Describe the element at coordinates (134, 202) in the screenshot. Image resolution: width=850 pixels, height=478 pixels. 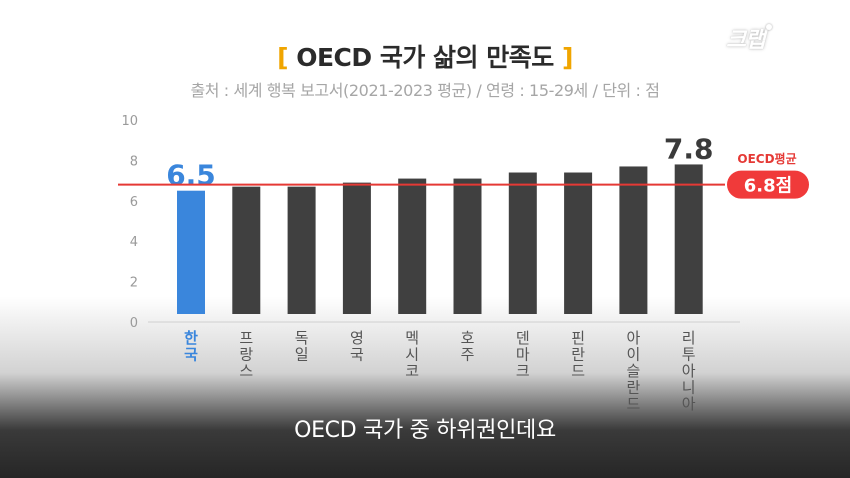
I see `y-tick-label: 6` at that location.